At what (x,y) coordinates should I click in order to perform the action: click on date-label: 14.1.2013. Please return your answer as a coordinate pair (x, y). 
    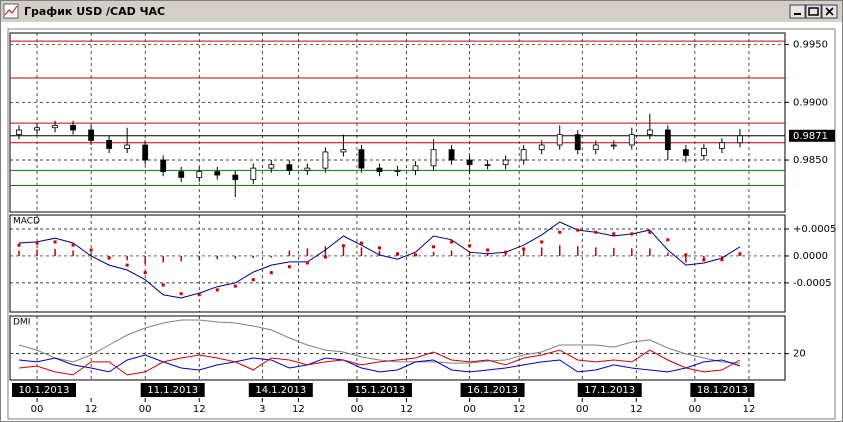
    Looking at the image, I should click on (280, 390).